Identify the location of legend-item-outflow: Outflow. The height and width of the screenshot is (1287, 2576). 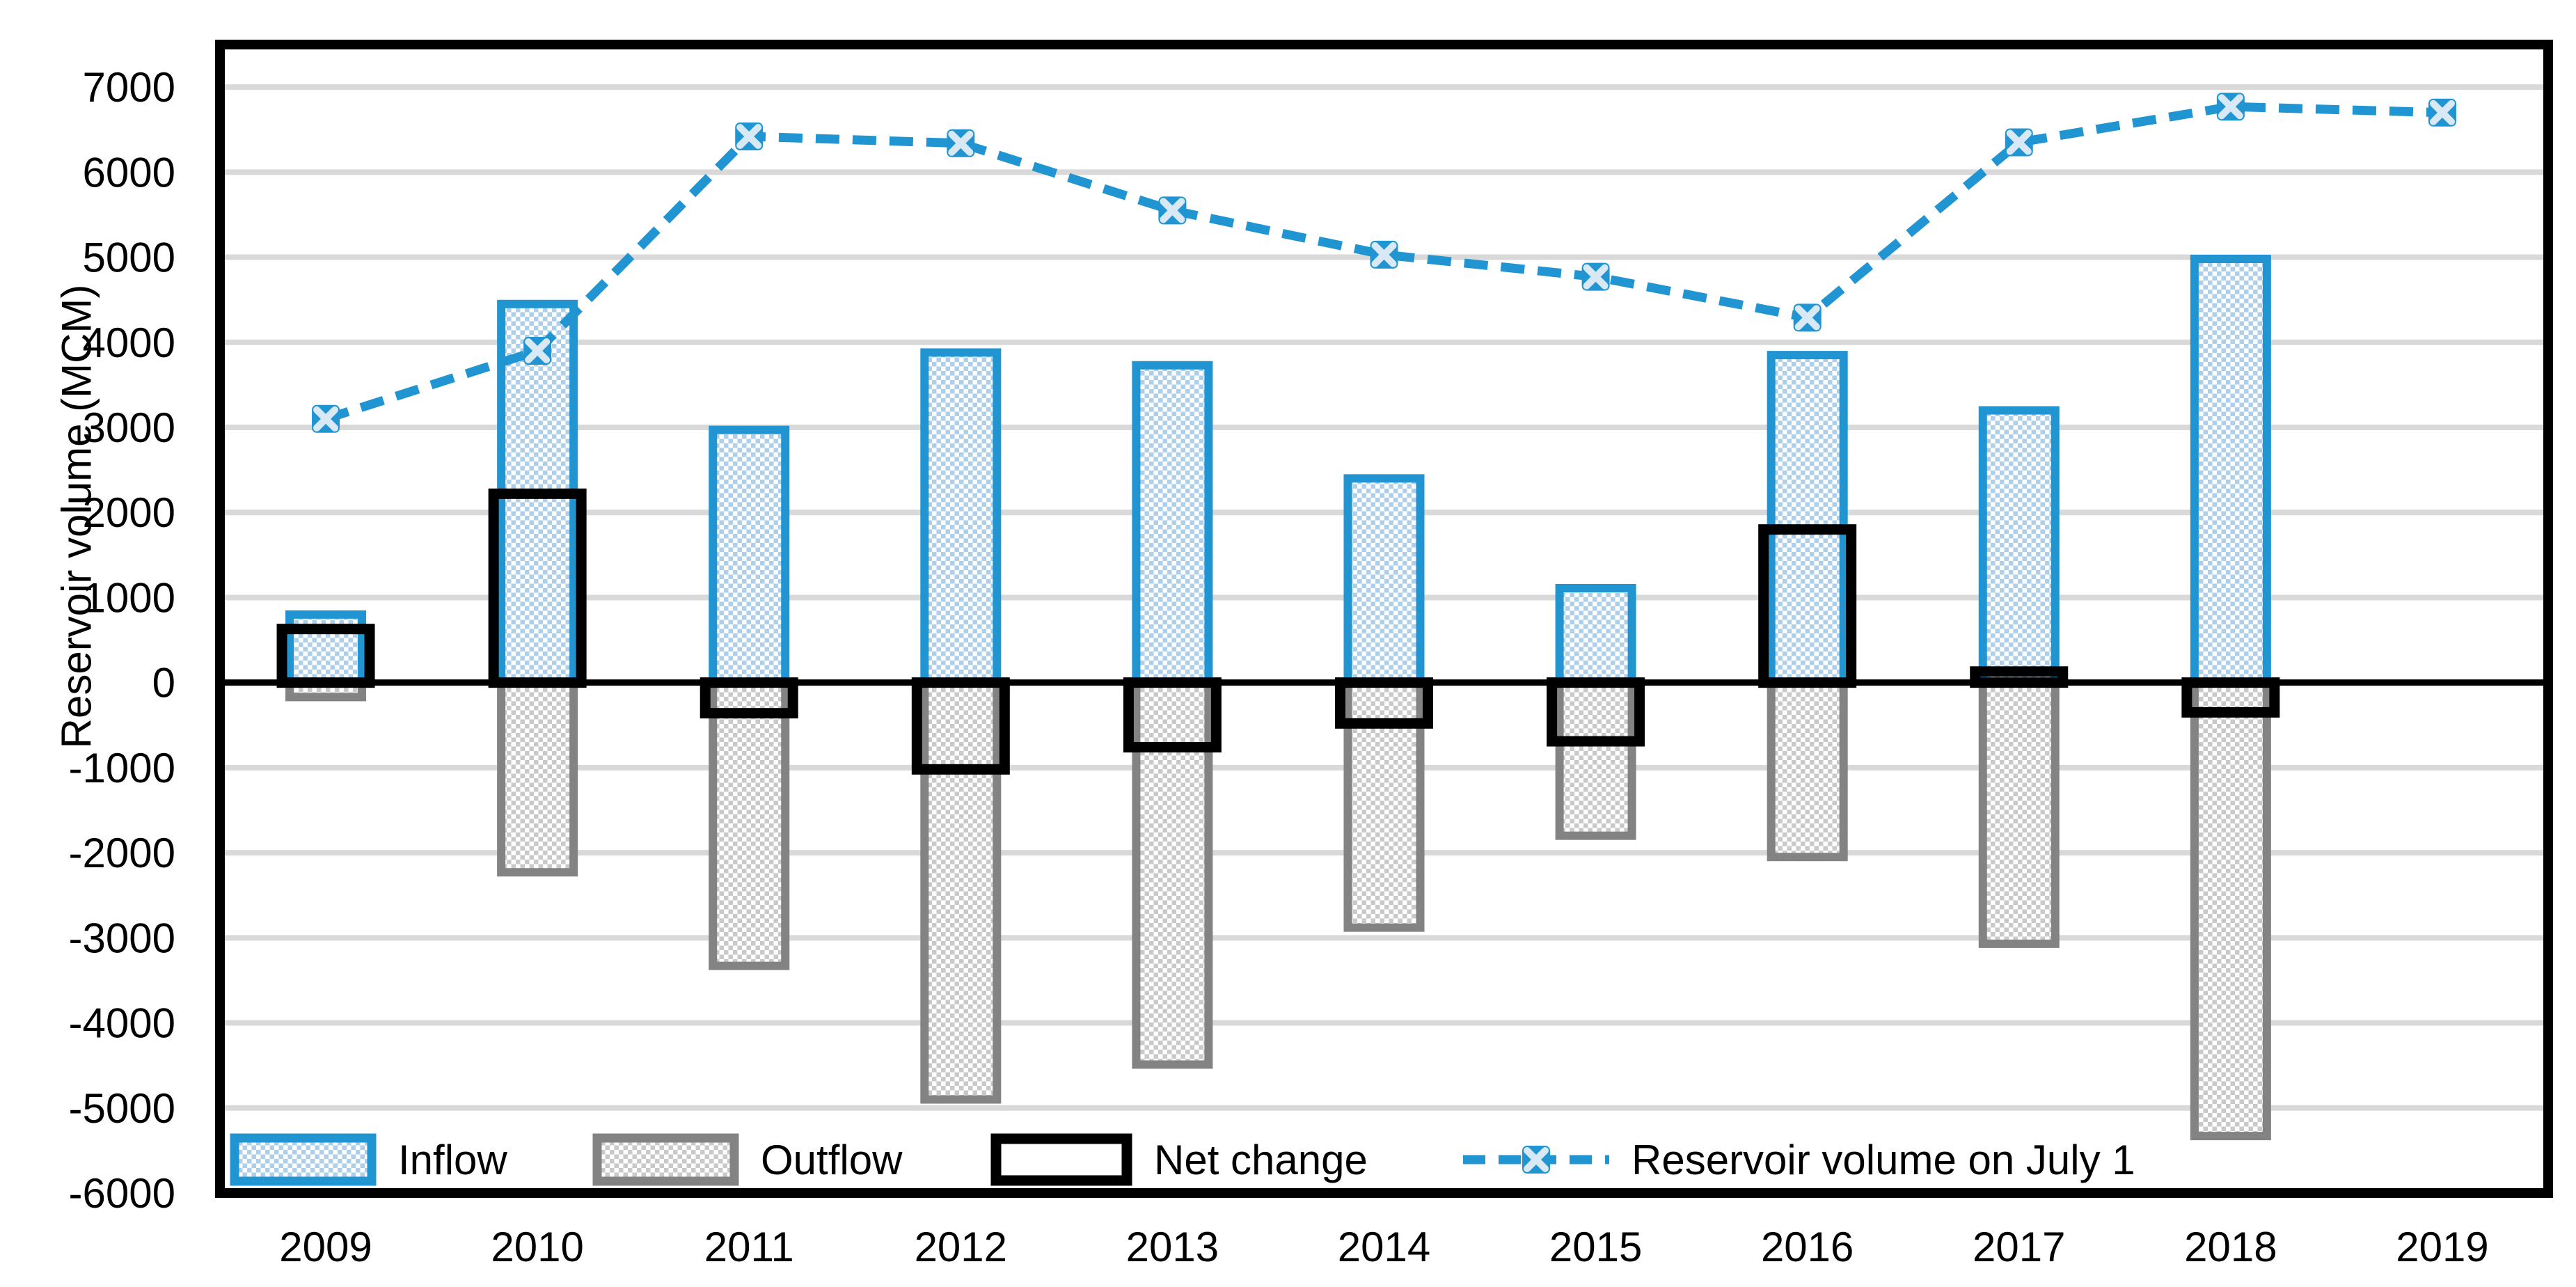
(747, 1159).